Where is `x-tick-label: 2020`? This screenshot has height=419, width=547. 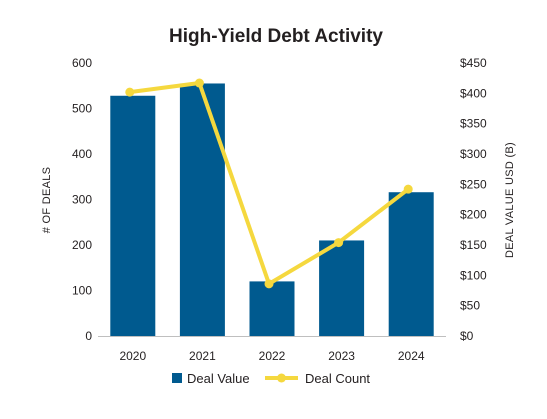 x-tick-label: 2020 is located at coordinates (132, 356).